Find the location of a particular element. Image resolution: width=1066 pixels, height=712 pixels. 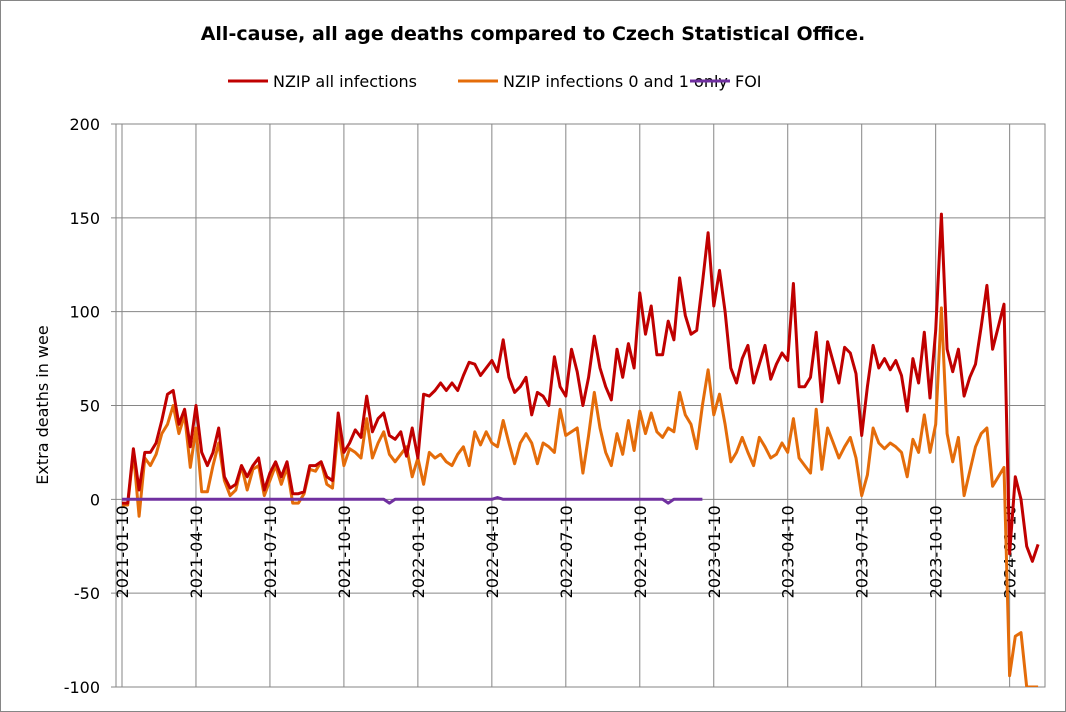

y-axis-ticks: 200 150 100 50 0 -50 -100 is located at coordinates (82, 406).